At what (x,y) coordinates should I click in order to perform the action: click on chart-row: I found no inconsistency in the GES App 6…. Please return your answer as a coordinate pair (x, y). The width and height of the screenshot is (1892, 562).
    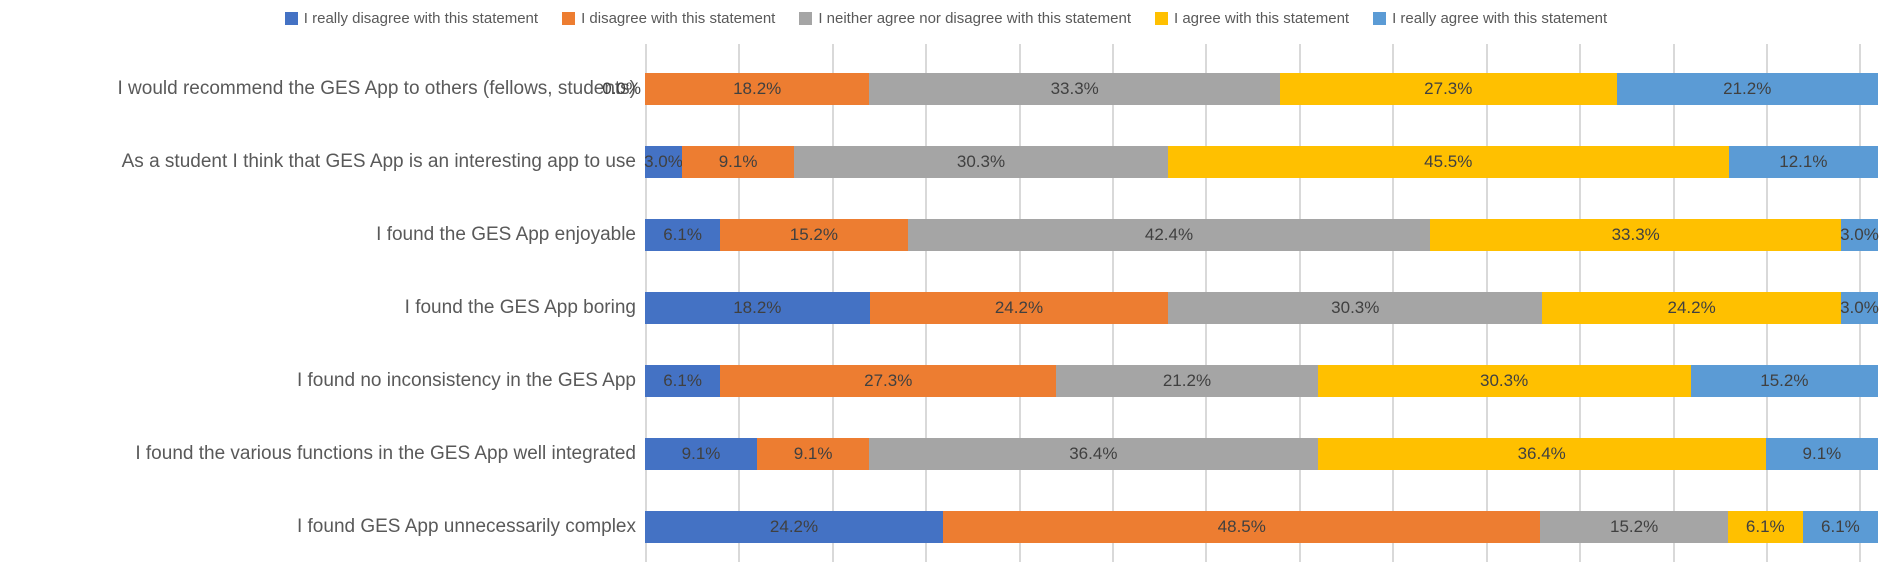
    Looking at the image, I should click on (946, 380).